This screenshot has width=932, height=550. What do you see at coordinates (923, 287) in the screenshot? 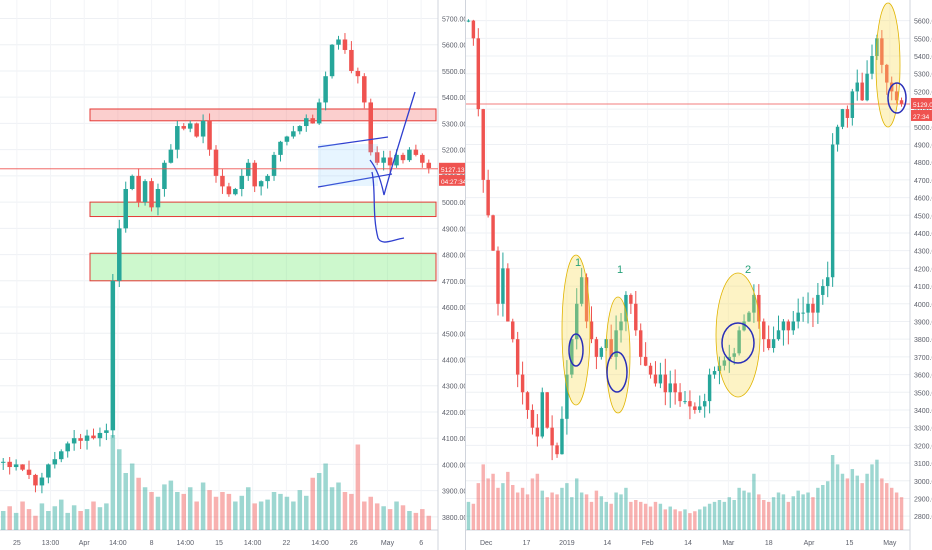
I see `y-tick-label: 4100.0` at bounding box center [923, 287].